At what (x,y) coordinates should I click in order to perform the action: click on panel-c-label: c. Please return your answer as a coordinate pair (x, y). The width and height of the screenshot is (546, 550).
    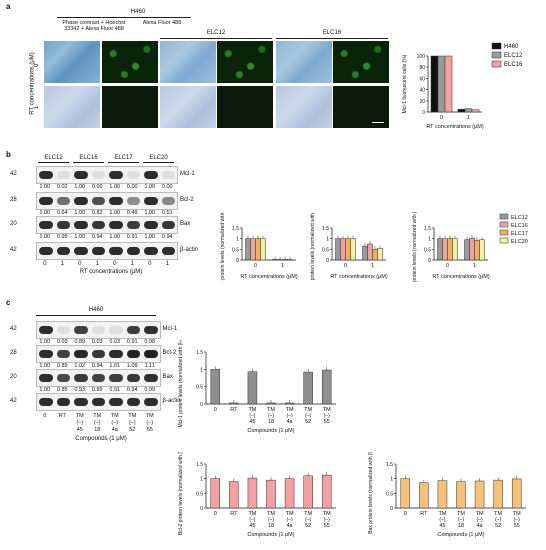
    Looking at the image, I should click on (8, 302).